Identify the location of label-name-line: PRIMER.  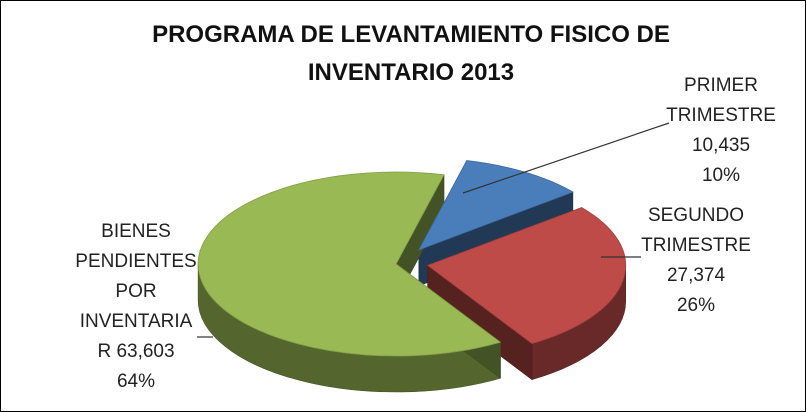
(721, 85).